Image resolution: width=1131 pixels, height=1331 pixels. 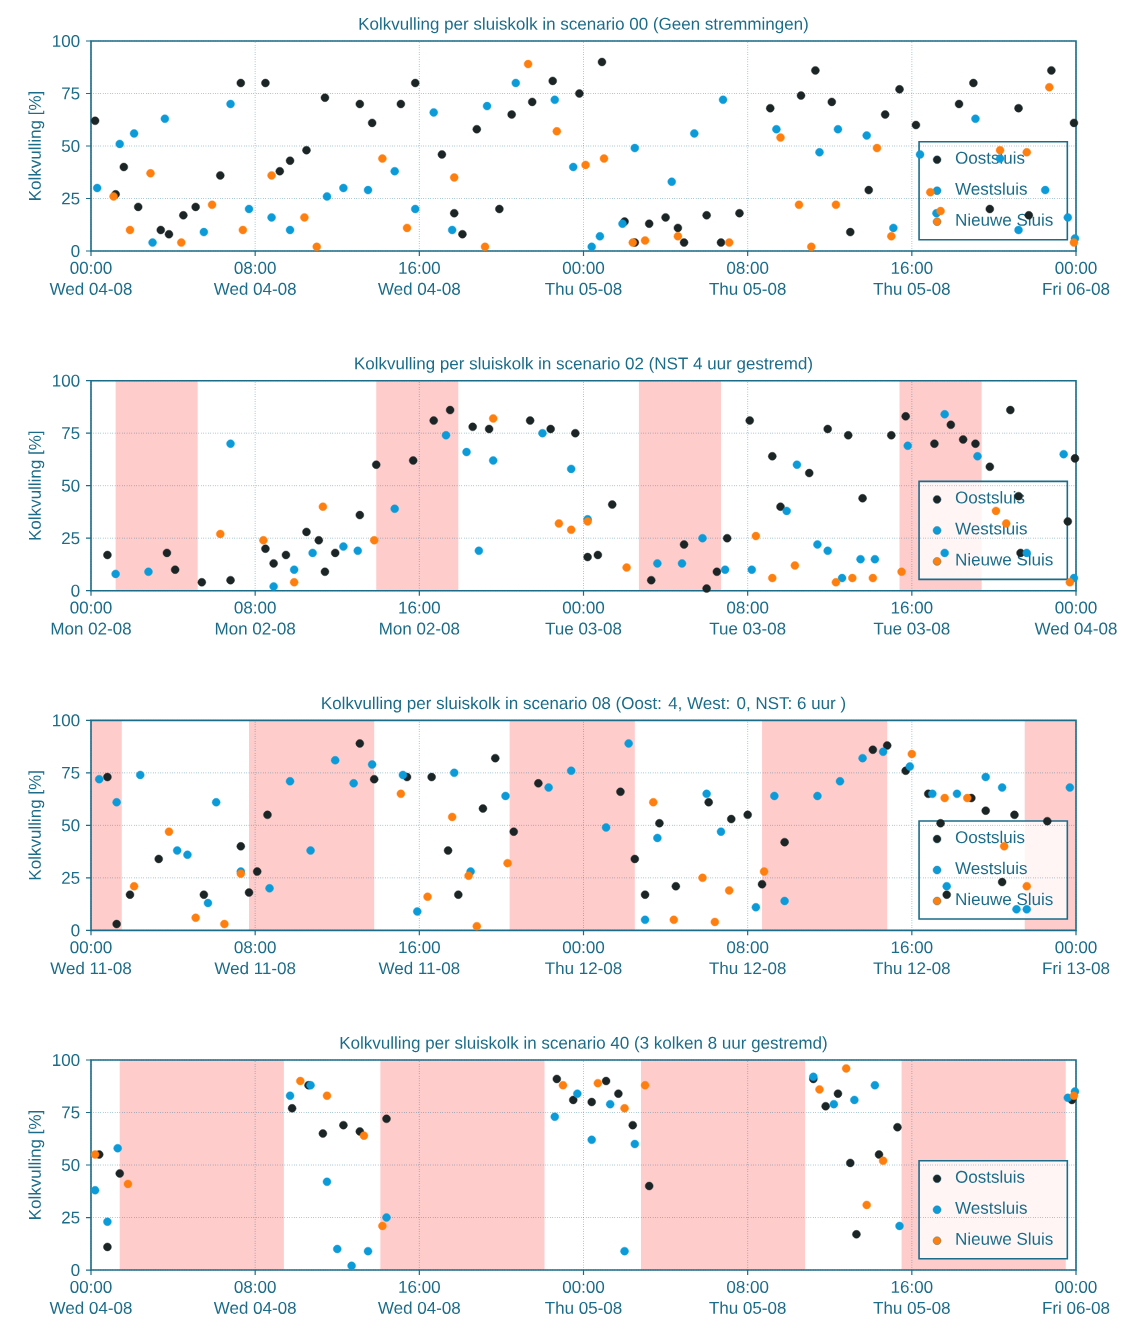 I want to click on chart-title: Kolkvulling per sluiskolk in scenario 02 (NST 4 uur gestremd), so click(x=583, y=364).